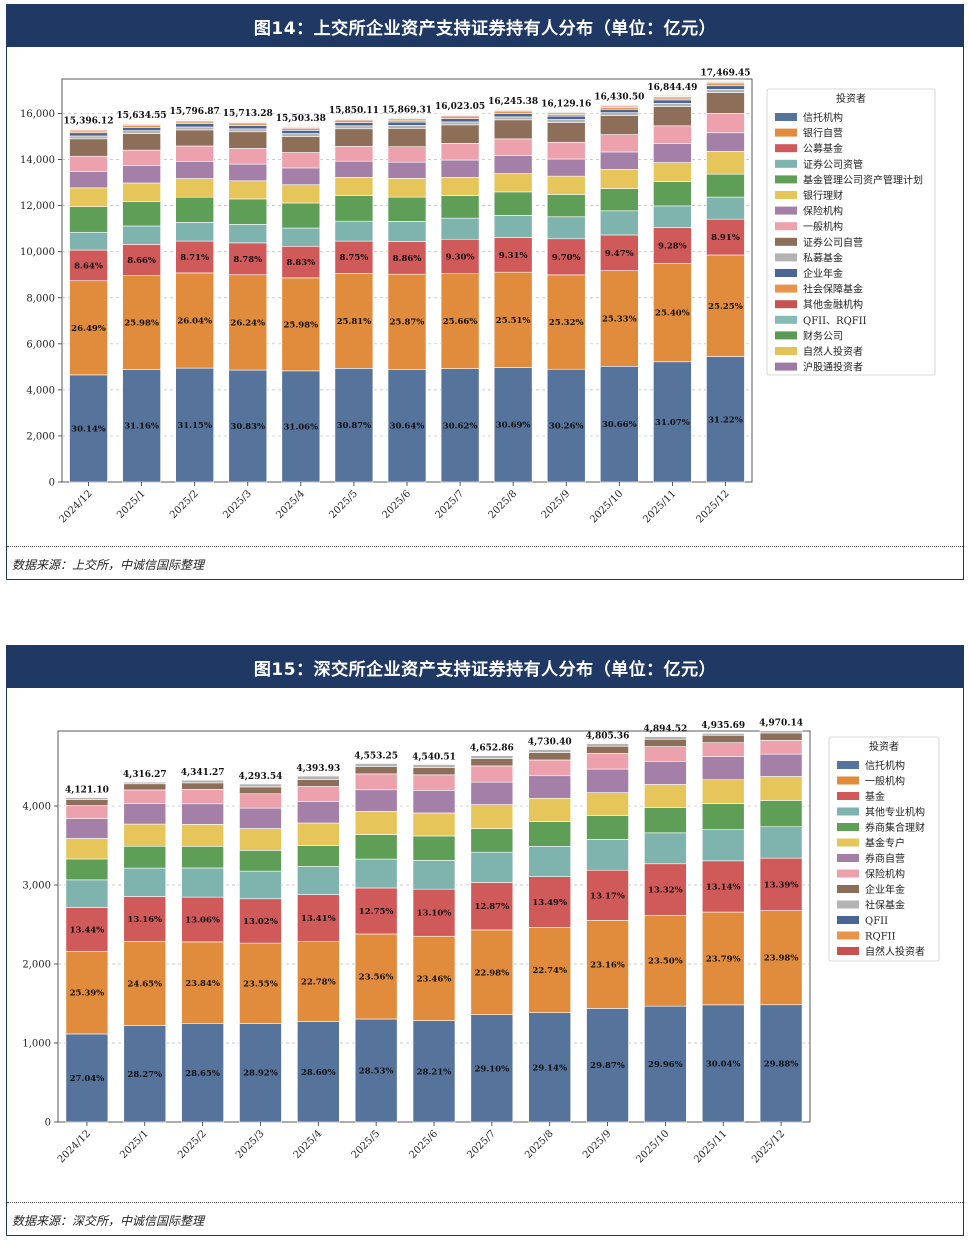 This screenshot has height=1240, width=969. Describe the element at coordinates (318, 1073) in the screenshot. I see `data-label: 28.60%` at that location.